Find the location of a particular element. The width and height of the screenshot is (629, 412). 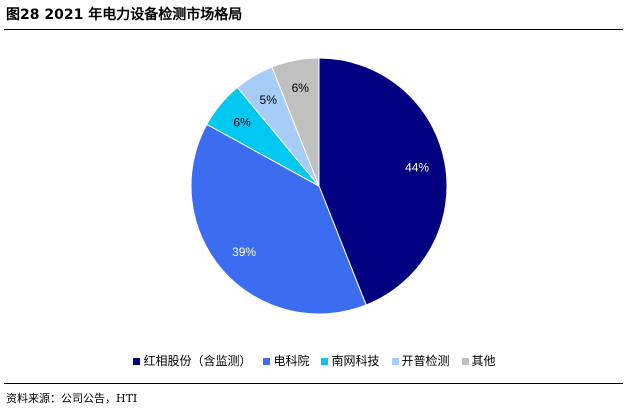

pie-data-label-dky: 39% is located at coordinates (244, 252).